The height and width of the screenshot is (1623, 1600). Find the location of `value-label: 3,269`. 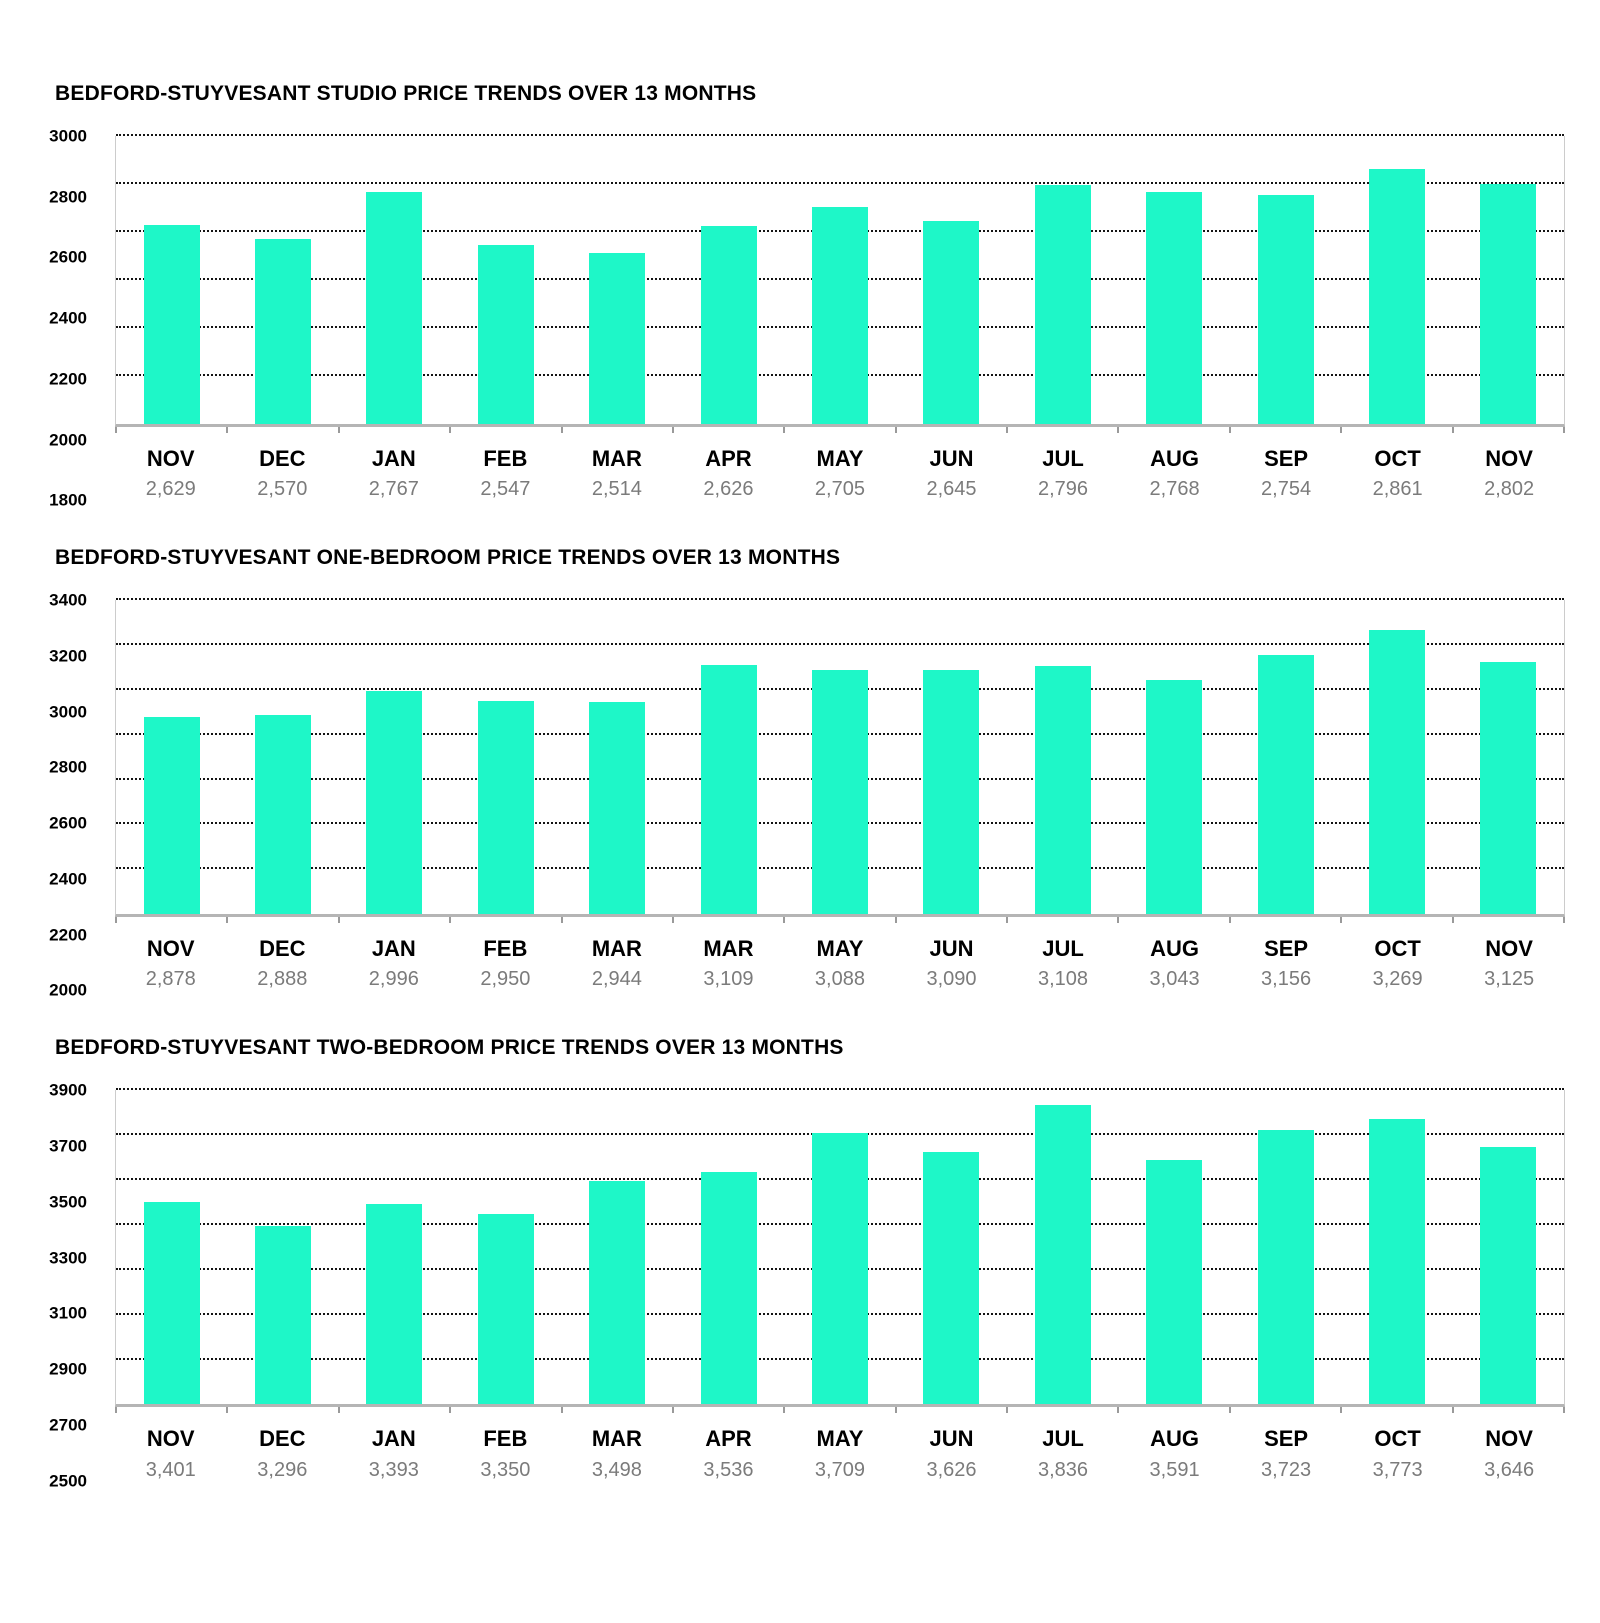

value-label: 3,269 is located at coordinates (1397, 979).